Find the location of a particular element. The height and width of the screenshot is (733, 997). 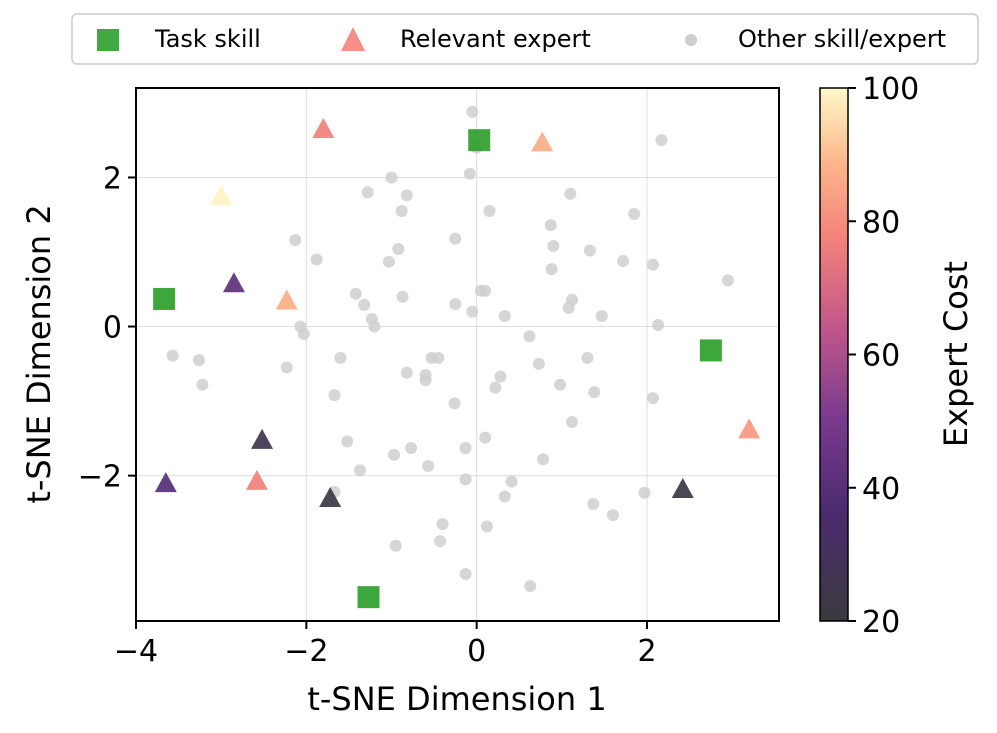

colorbar is located at coordinates (834, 354).